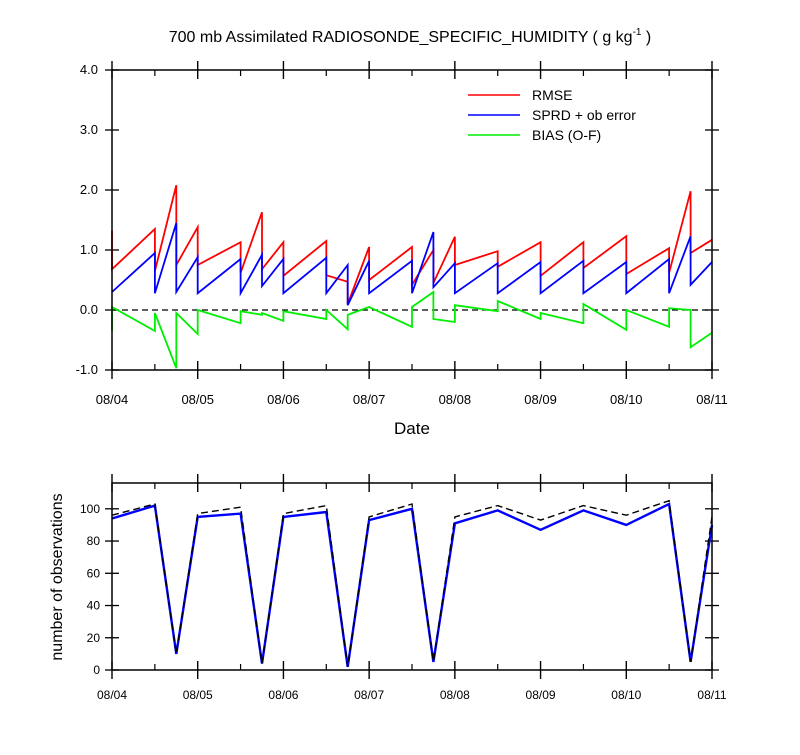 The image size is (800, 755). Describe the element at coordinates (283, 695) in the screenshot. I see `bottom-x-tick-label-08-06: 08/06` at that location.